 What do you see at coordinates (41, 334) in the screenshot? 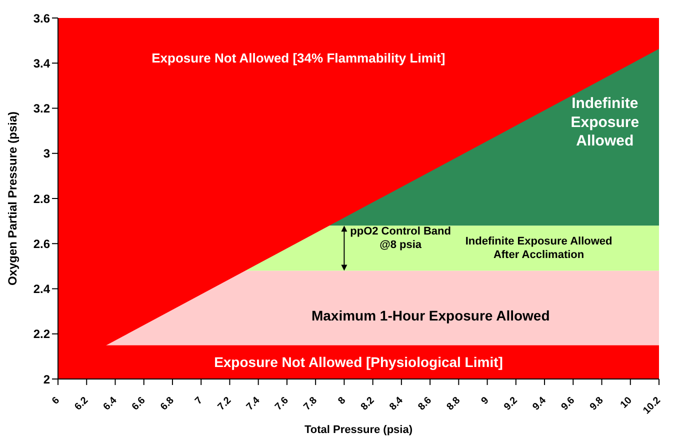
I see `y-tick-label: 2.2` at bounding box center [41, 334].